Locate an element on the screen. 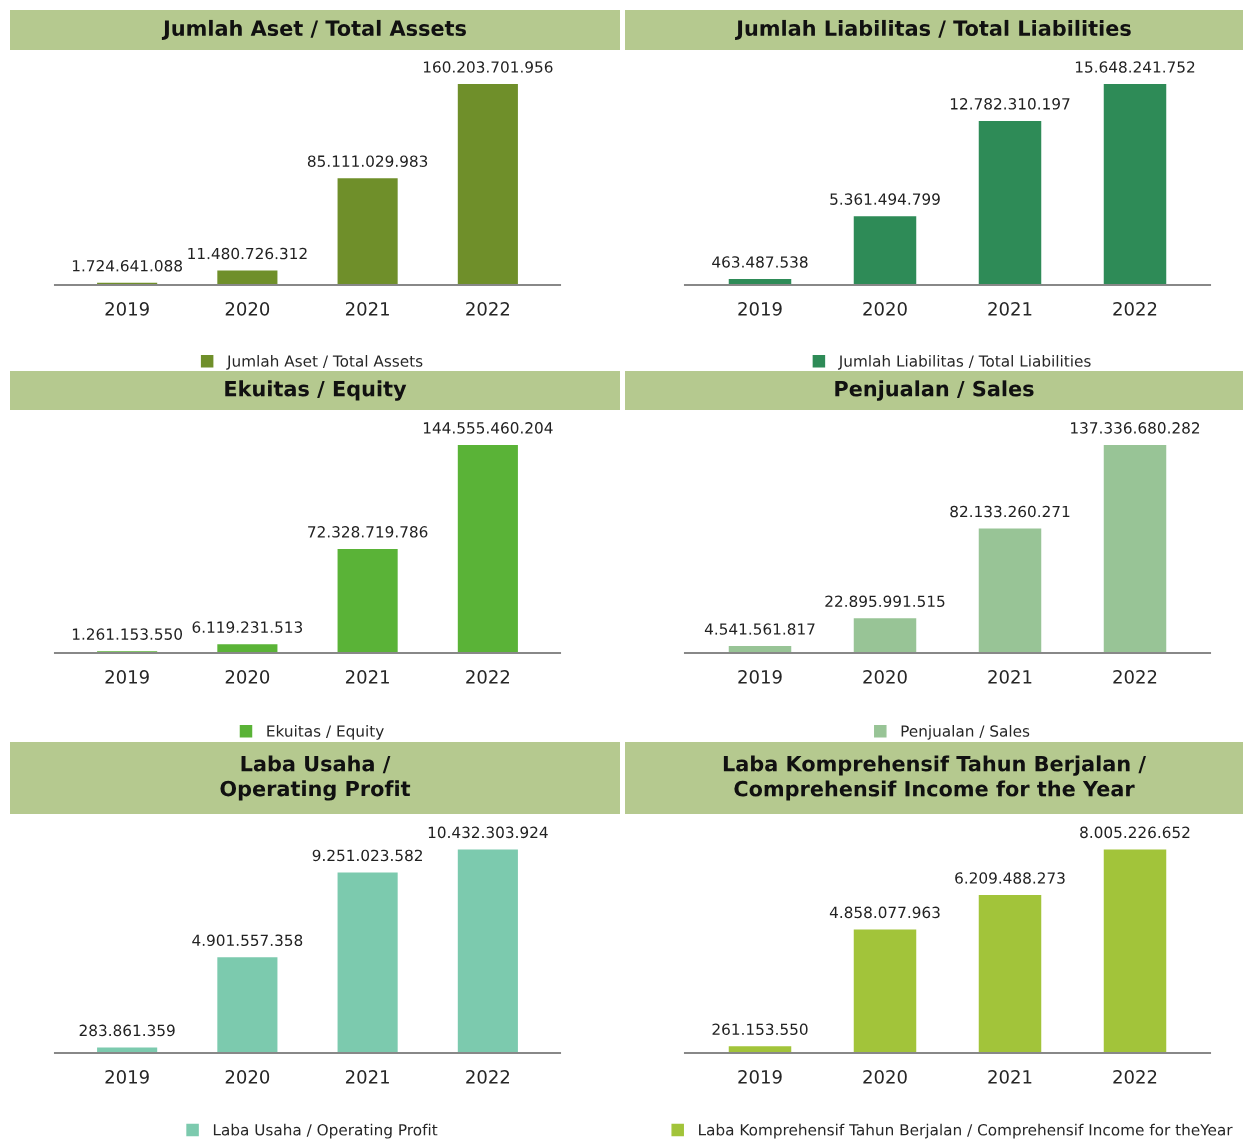 This screenshot has height=1142, width=1243. chart-title: Ekuitas / Equity is located at coordinates (316, 390).